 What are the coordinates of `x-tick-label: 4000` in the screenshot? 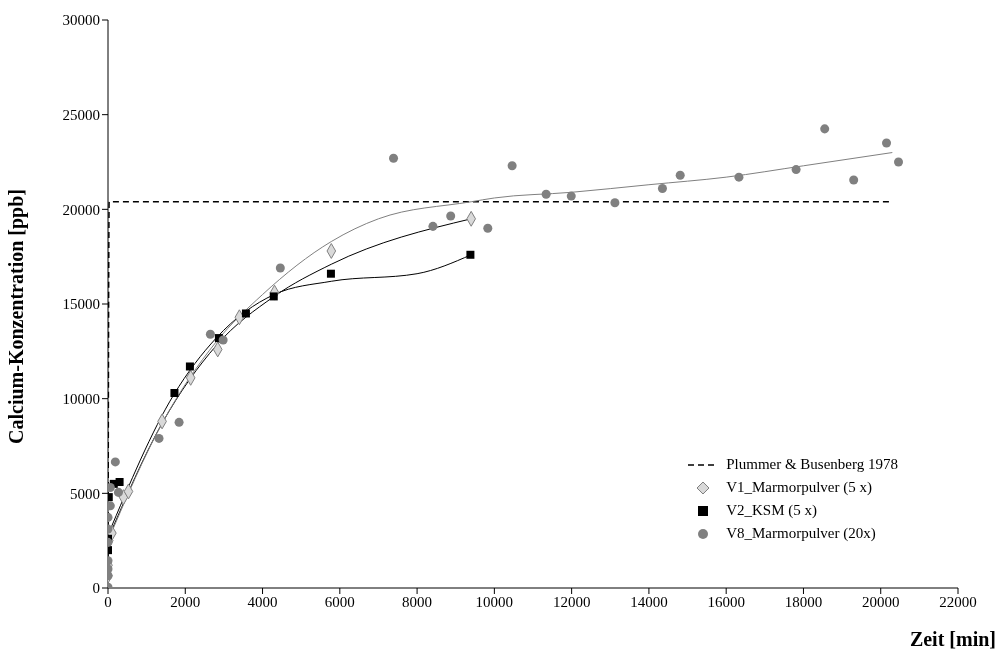 It's located at (262, 601).